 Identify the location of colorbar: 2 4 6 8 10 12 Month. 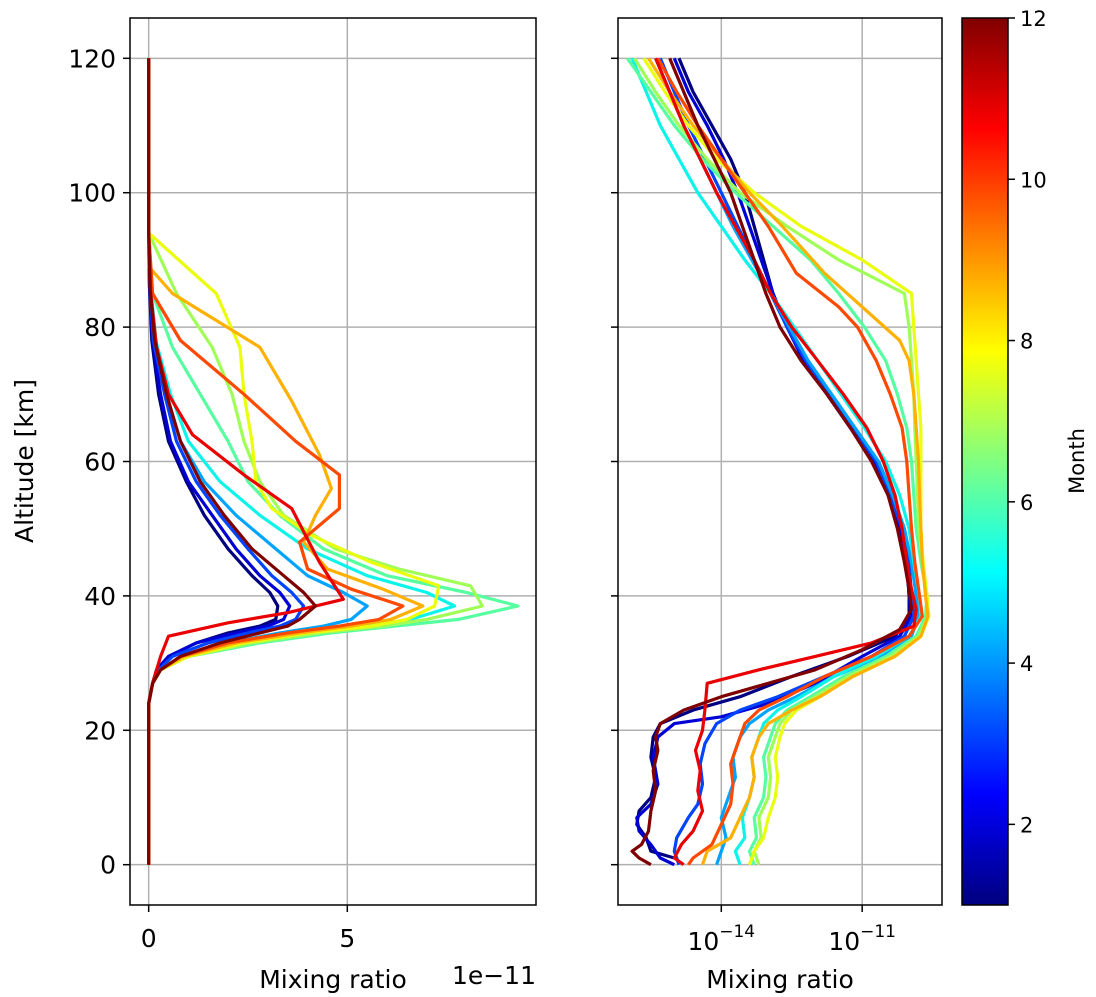
(1025, 456).